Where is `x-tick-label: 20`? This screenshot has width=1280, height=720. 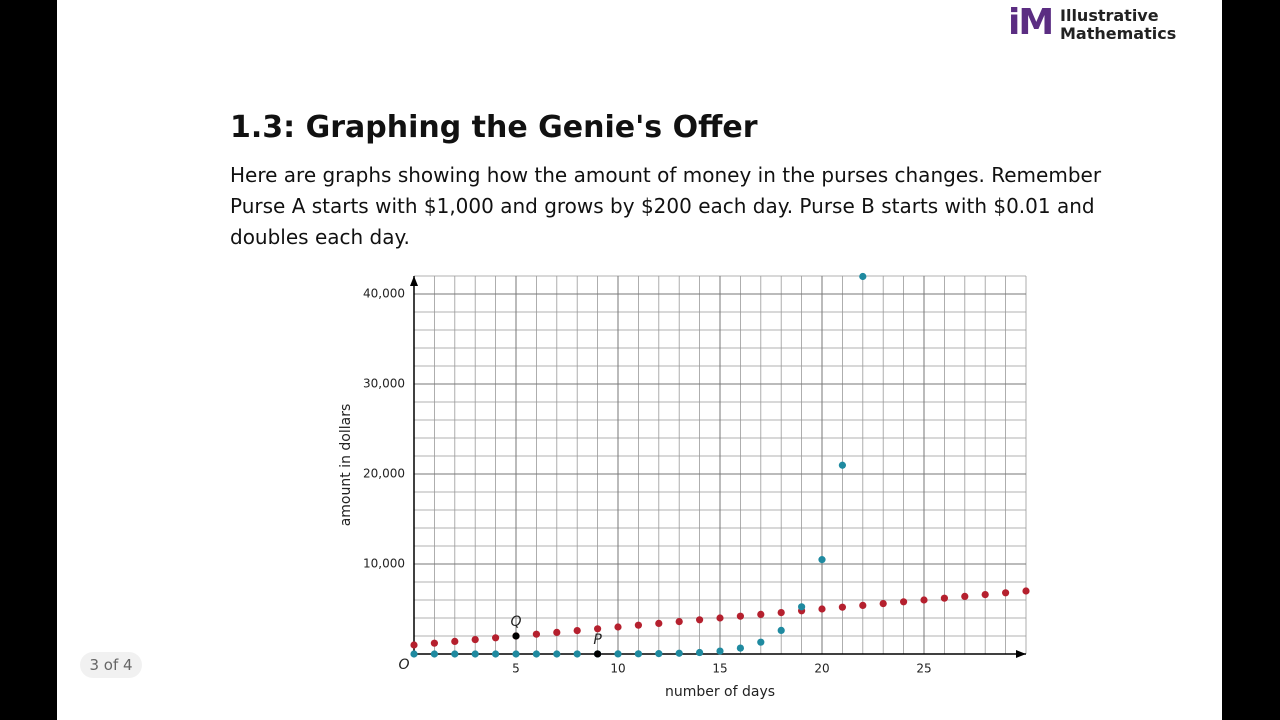
x-tick-label: 20 is located at coordinates (821, 669).